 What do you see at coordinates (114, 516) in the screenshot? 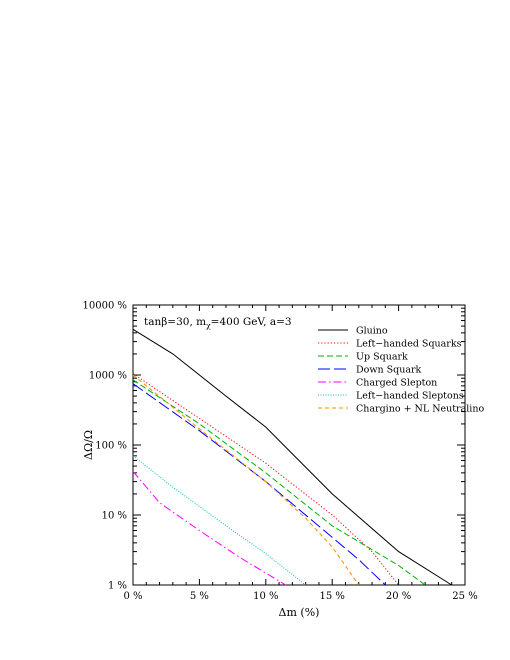
I see `y-tick-label: 10 %` at bounding box center [114, 516].